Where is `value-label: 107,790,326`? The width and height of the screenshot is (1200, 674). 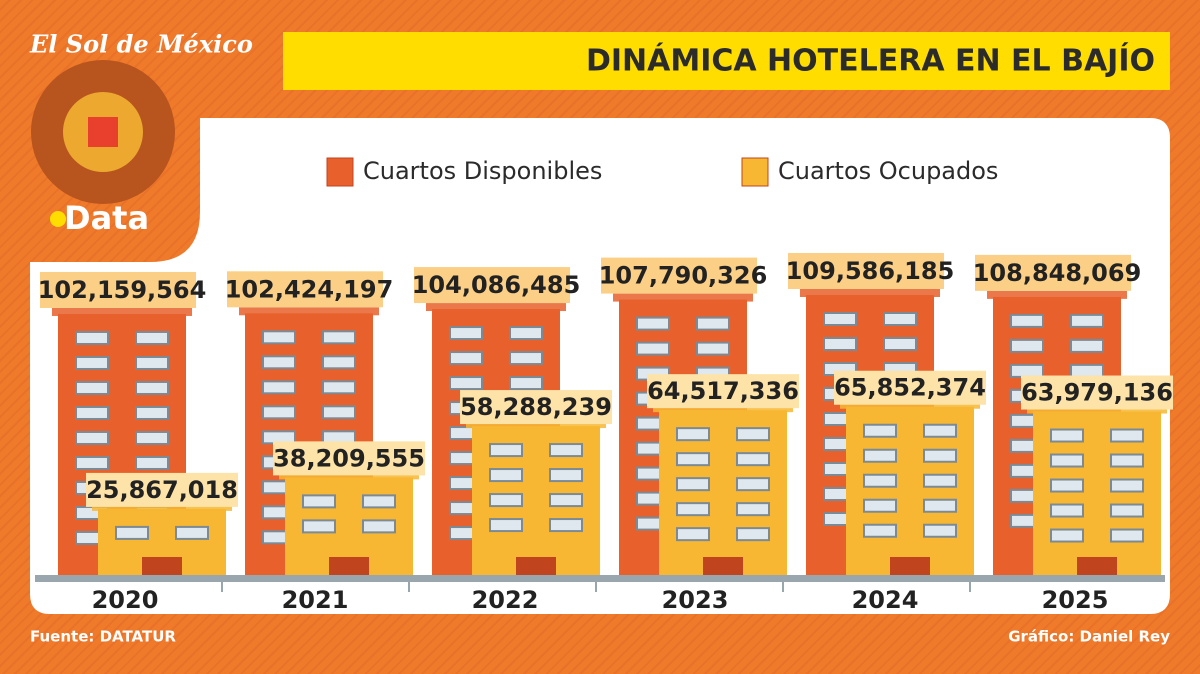
value-label: 107,790,326 is located at coordinates (683, 276).